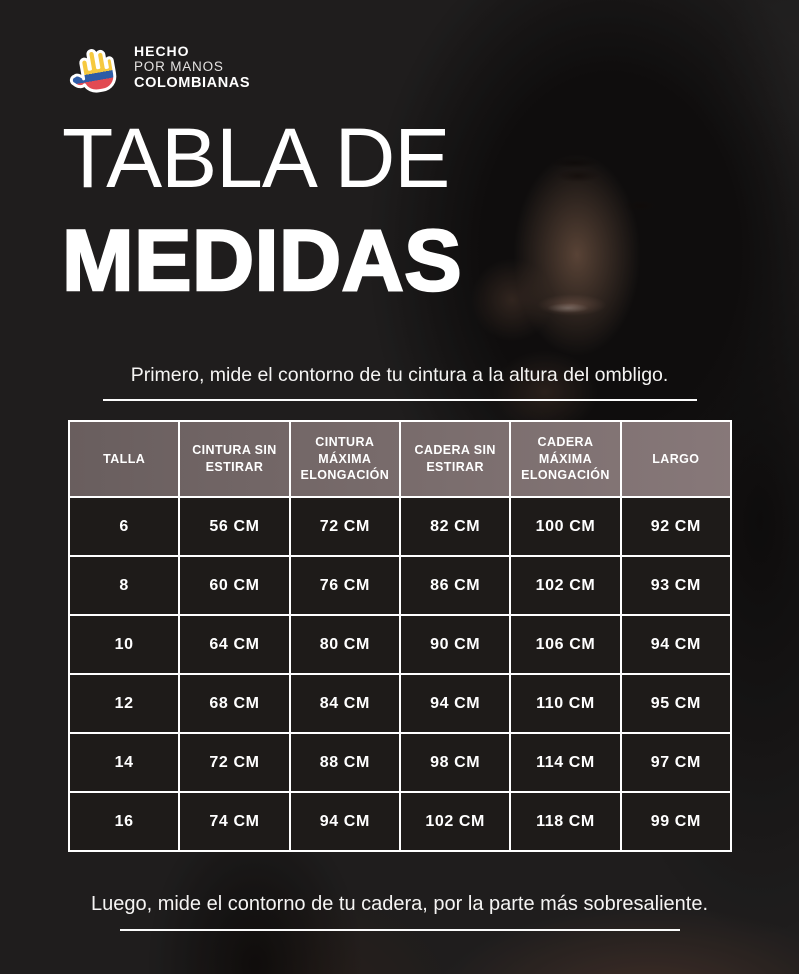  What do you see at coordinates (93, 71) in the screenshot?
I see `hand-colombian-flag-icon` at bounding box center [93, 71].